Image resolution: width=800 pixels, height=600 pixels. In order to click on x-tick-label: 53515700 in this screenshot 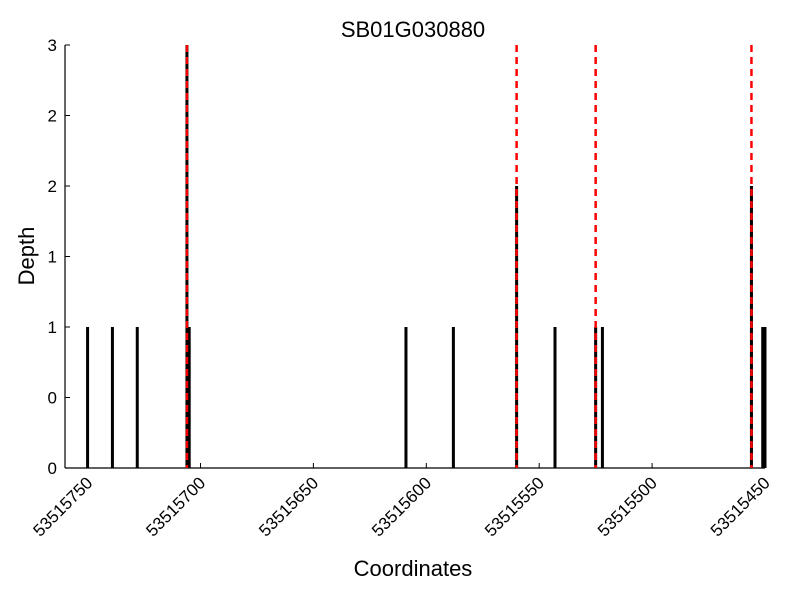, I will do `click(175, 506)`.